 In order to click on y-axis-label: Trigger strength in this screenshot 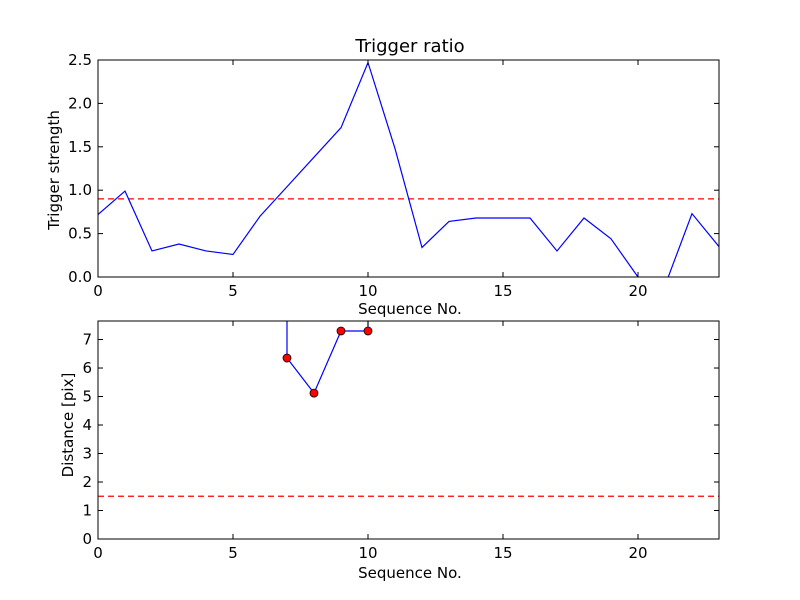, I will do `click(54, 170)`.